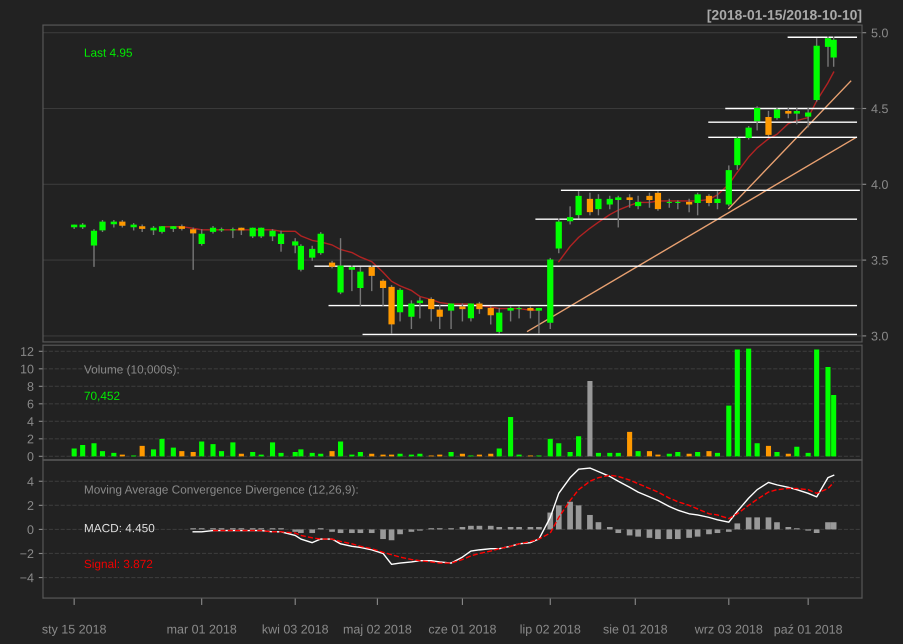 The height and width of the screenshot is (644, 903). What do you see at coordinates (118, 564) in the screenshot?
I see `annotation: Signal: 3.872` at bounding box center [118, 564].